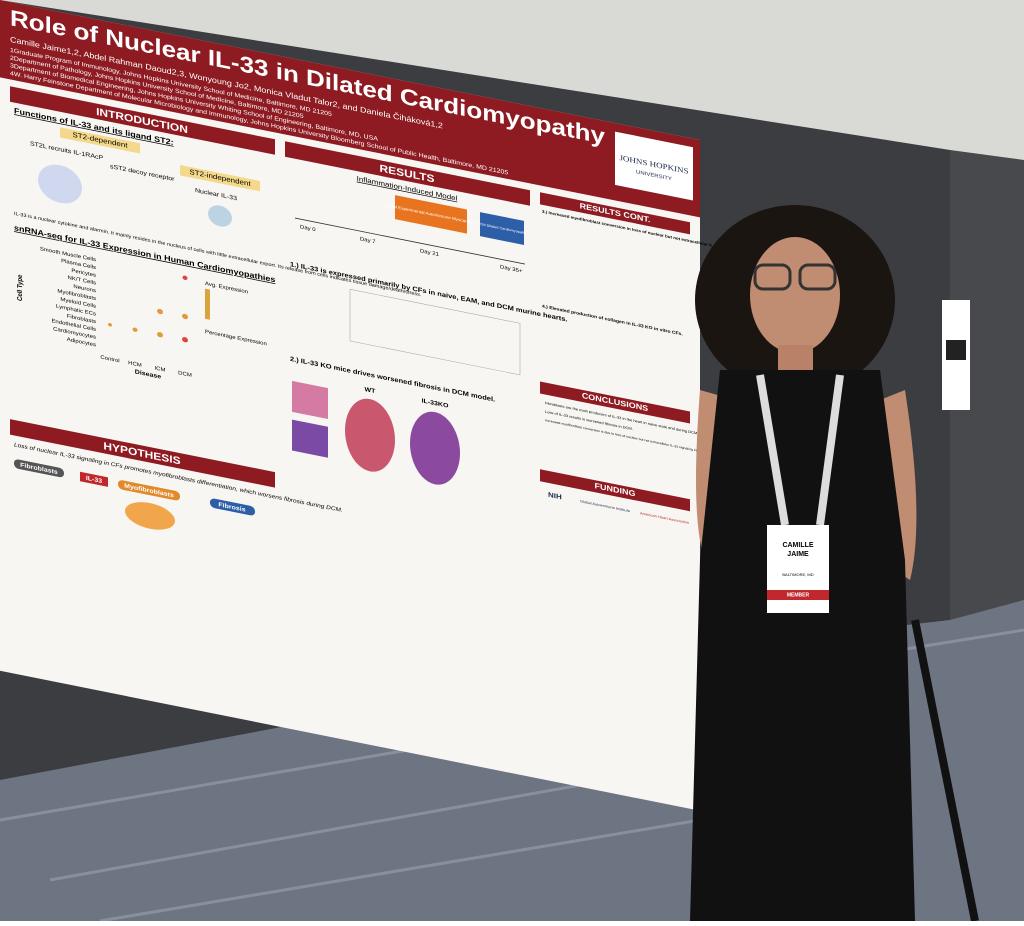 Image resolution: width=1024 pixels, height=926 pixels. What do you see at coordinates (82, 280) in the screenshot?
I see `cell-type: NK/T Cells` at bounding box center [82, 280].